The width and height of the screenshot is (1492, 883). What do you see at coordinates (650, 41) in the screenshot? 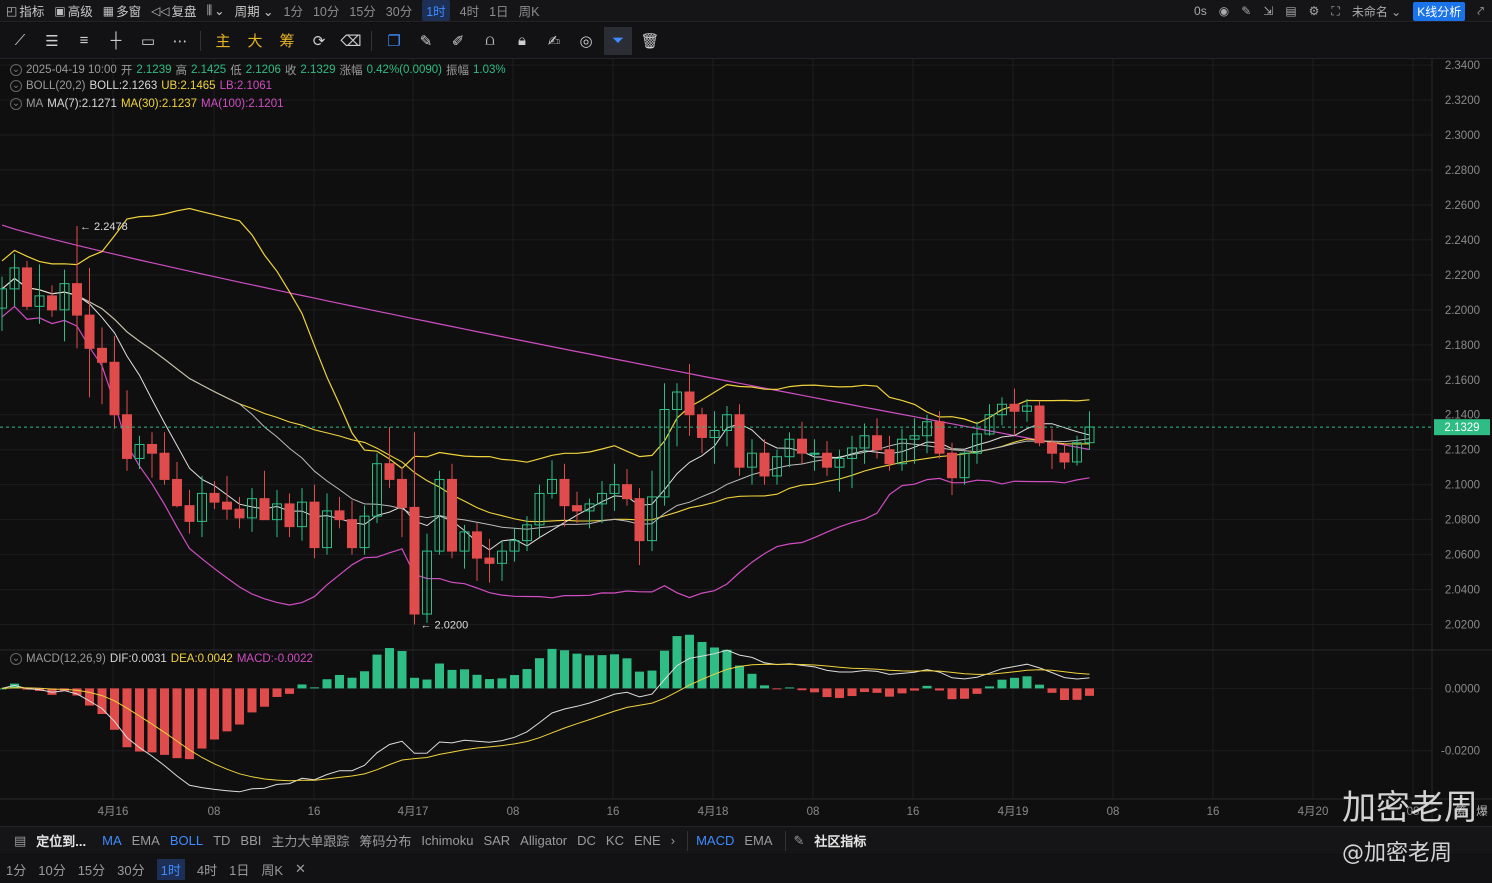
I see `trash-icon: 🗑︎` at bounding box center [650, 41].